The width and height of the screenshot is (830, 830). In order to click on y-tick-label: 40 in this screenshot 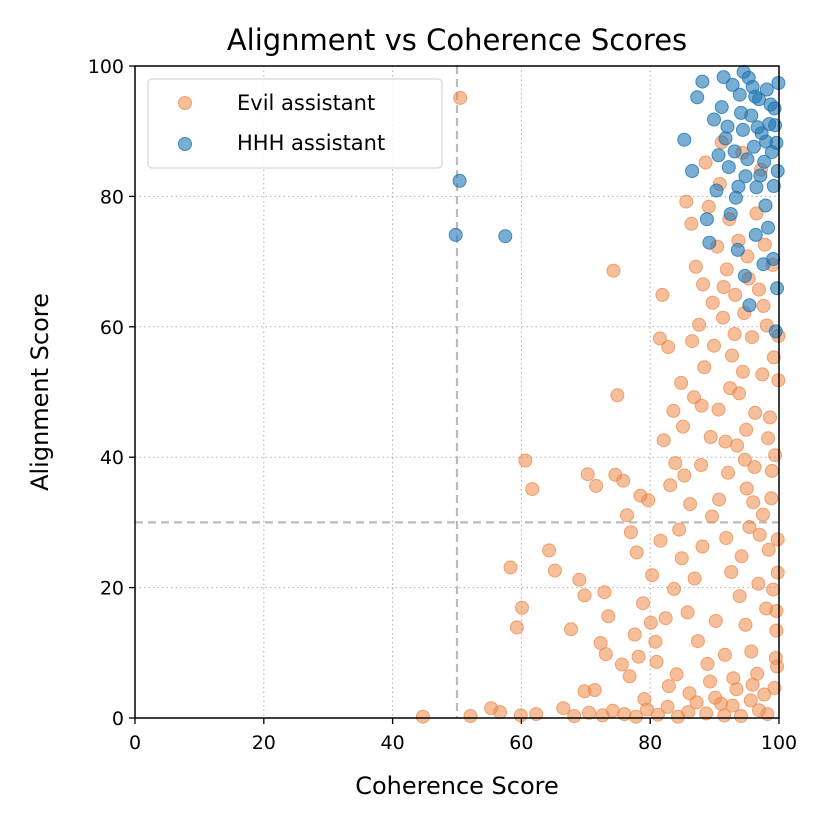, I will do `click(112, 458)`.